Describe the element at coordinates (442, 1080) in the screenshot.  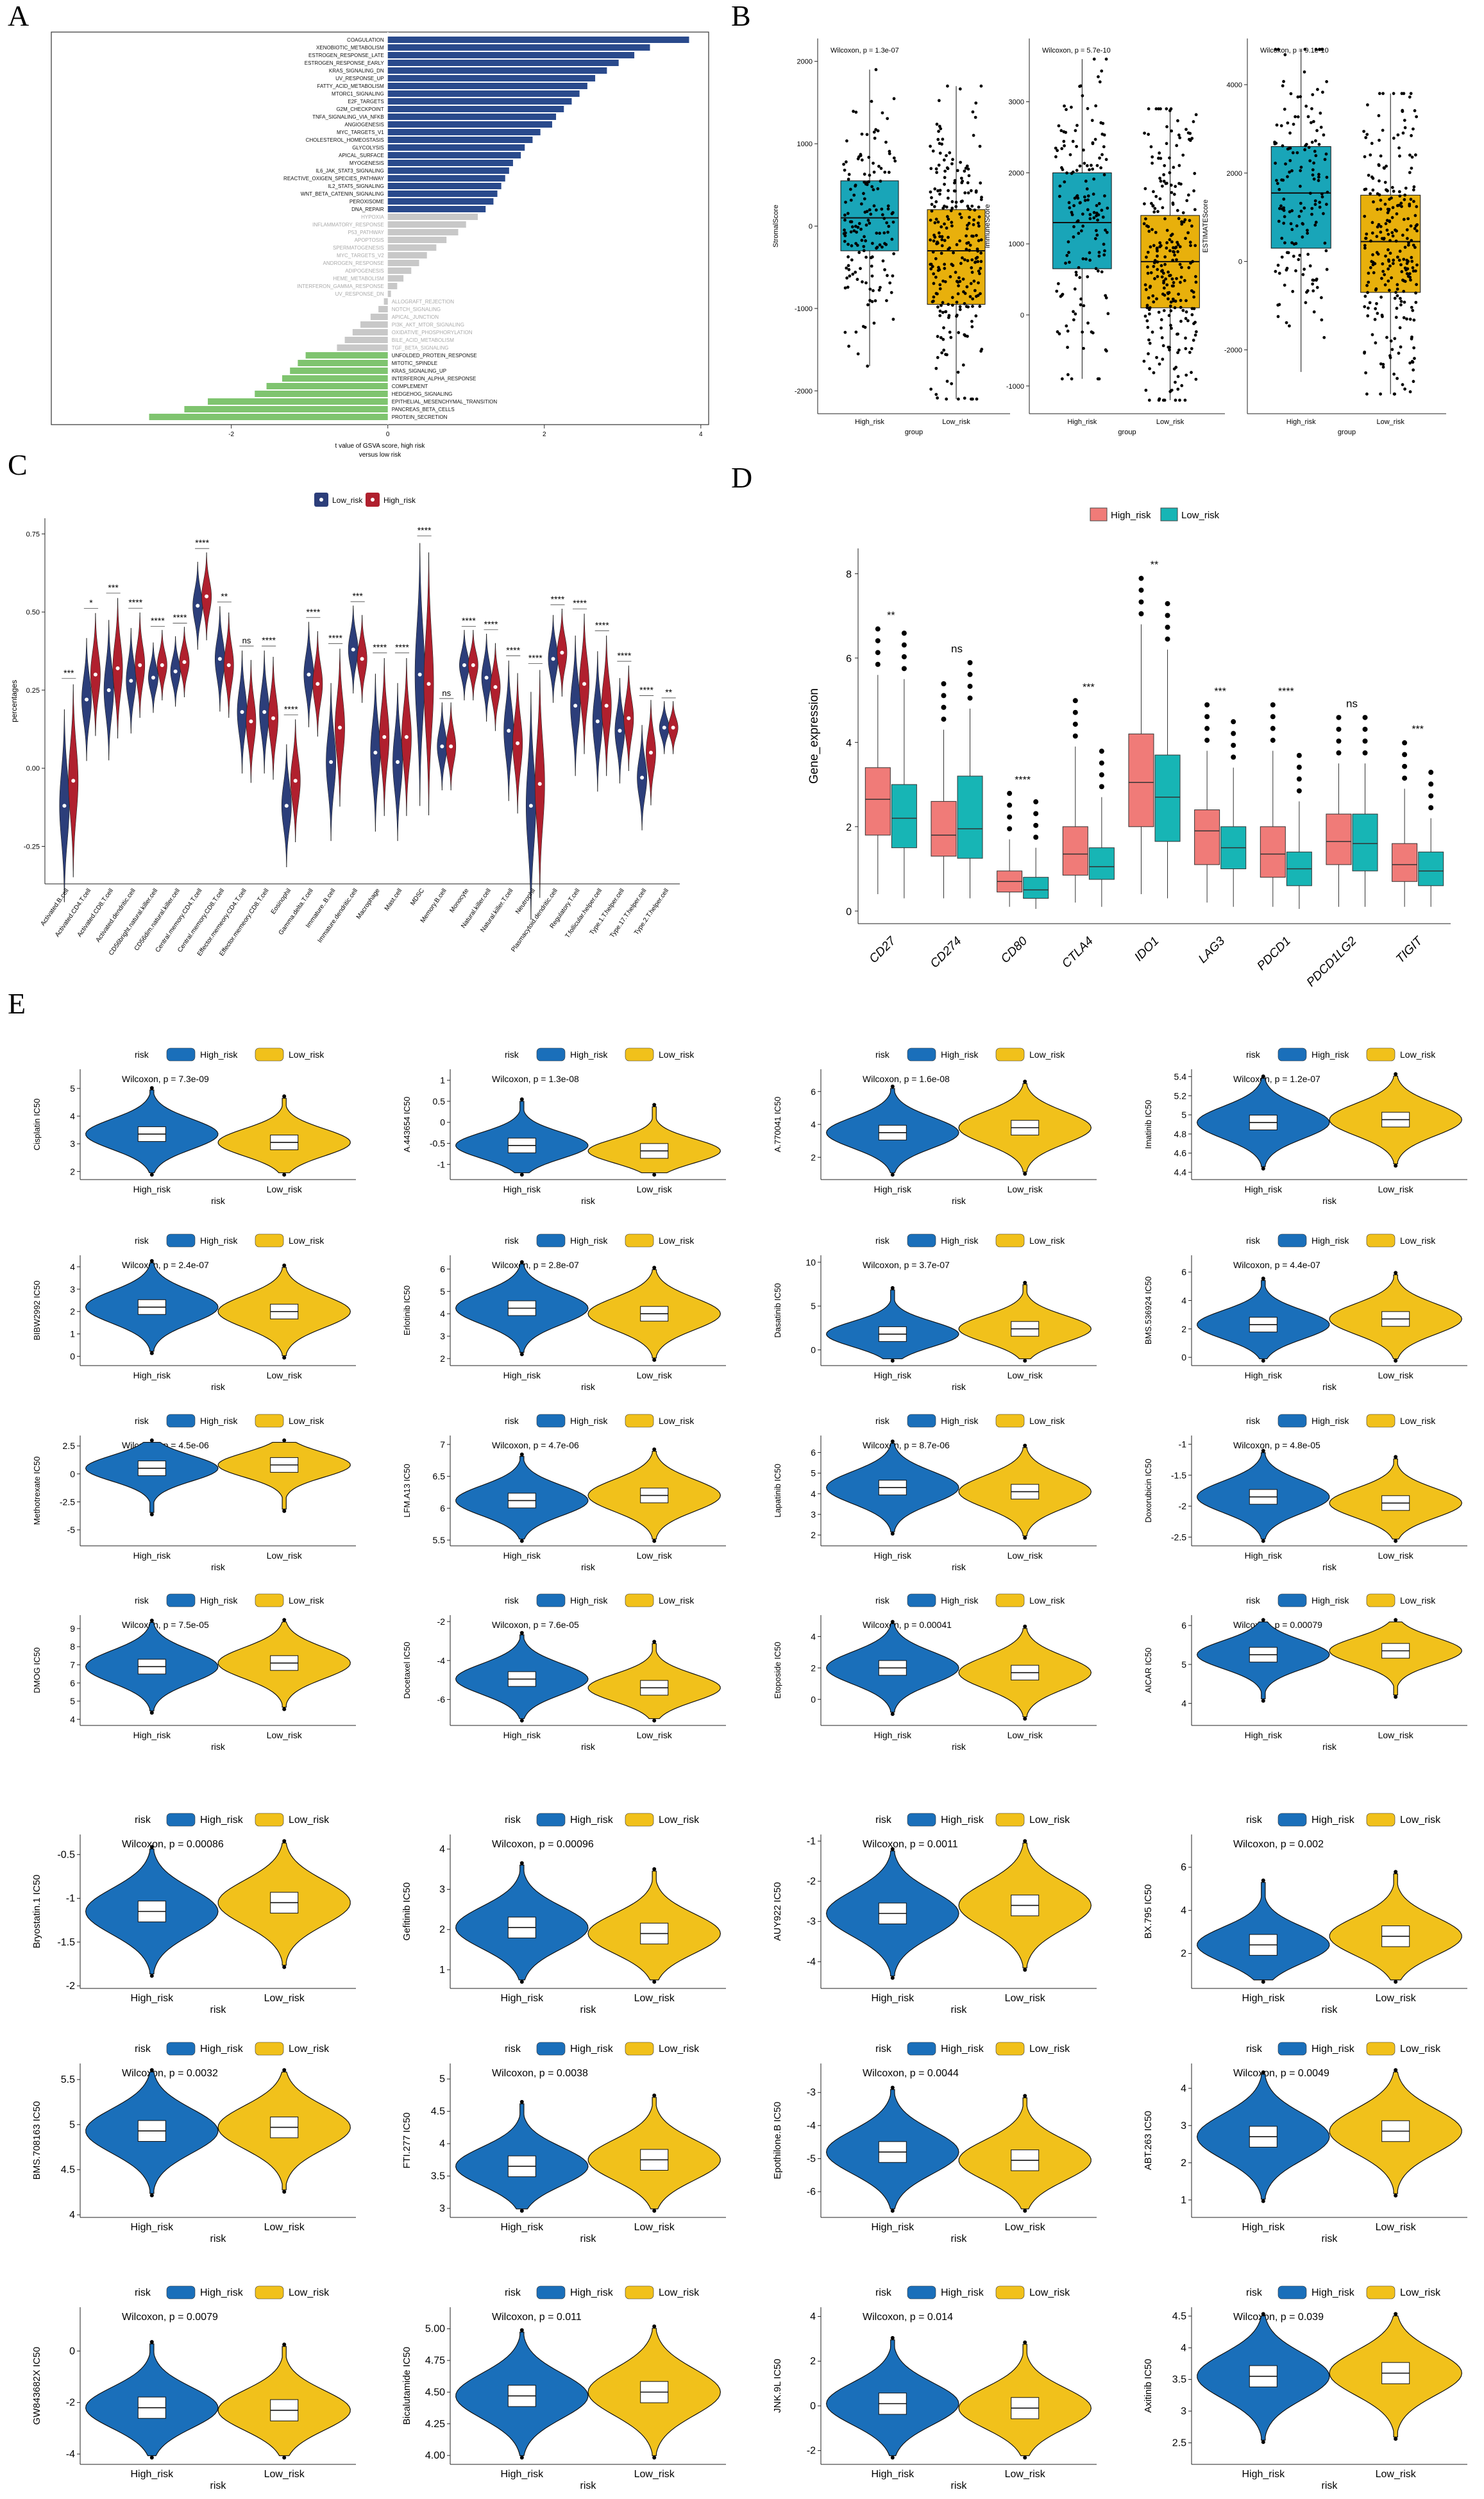
I see `y-tick-label: 1` at that location.